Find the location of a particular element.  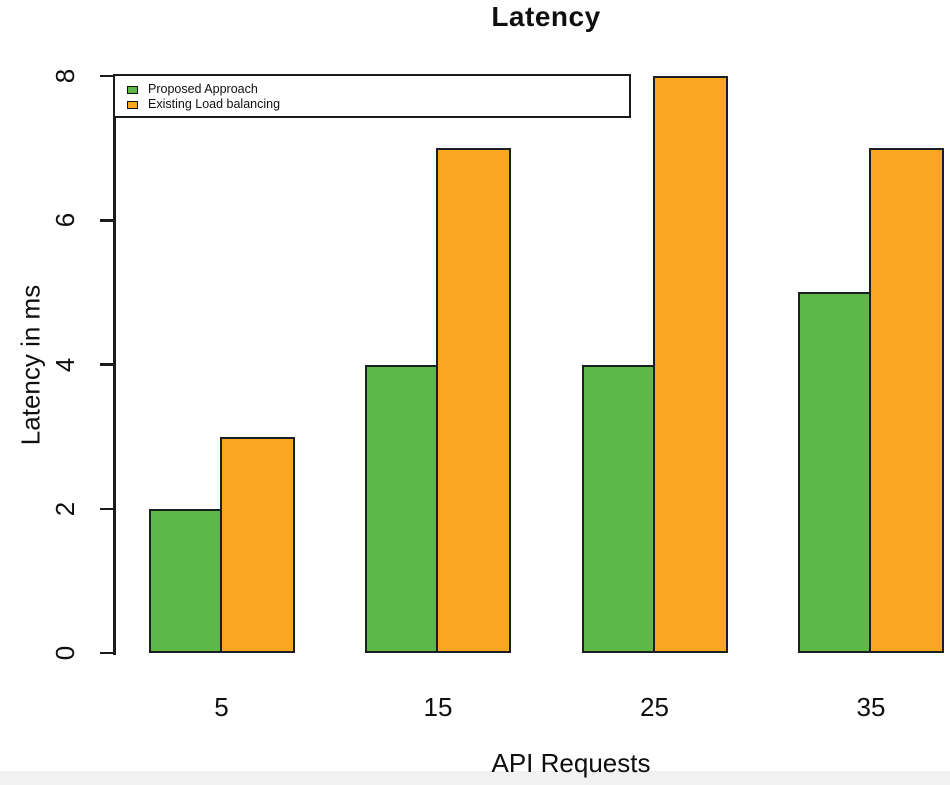

y-tick-label: 4 is located at coordinates (65, 364).